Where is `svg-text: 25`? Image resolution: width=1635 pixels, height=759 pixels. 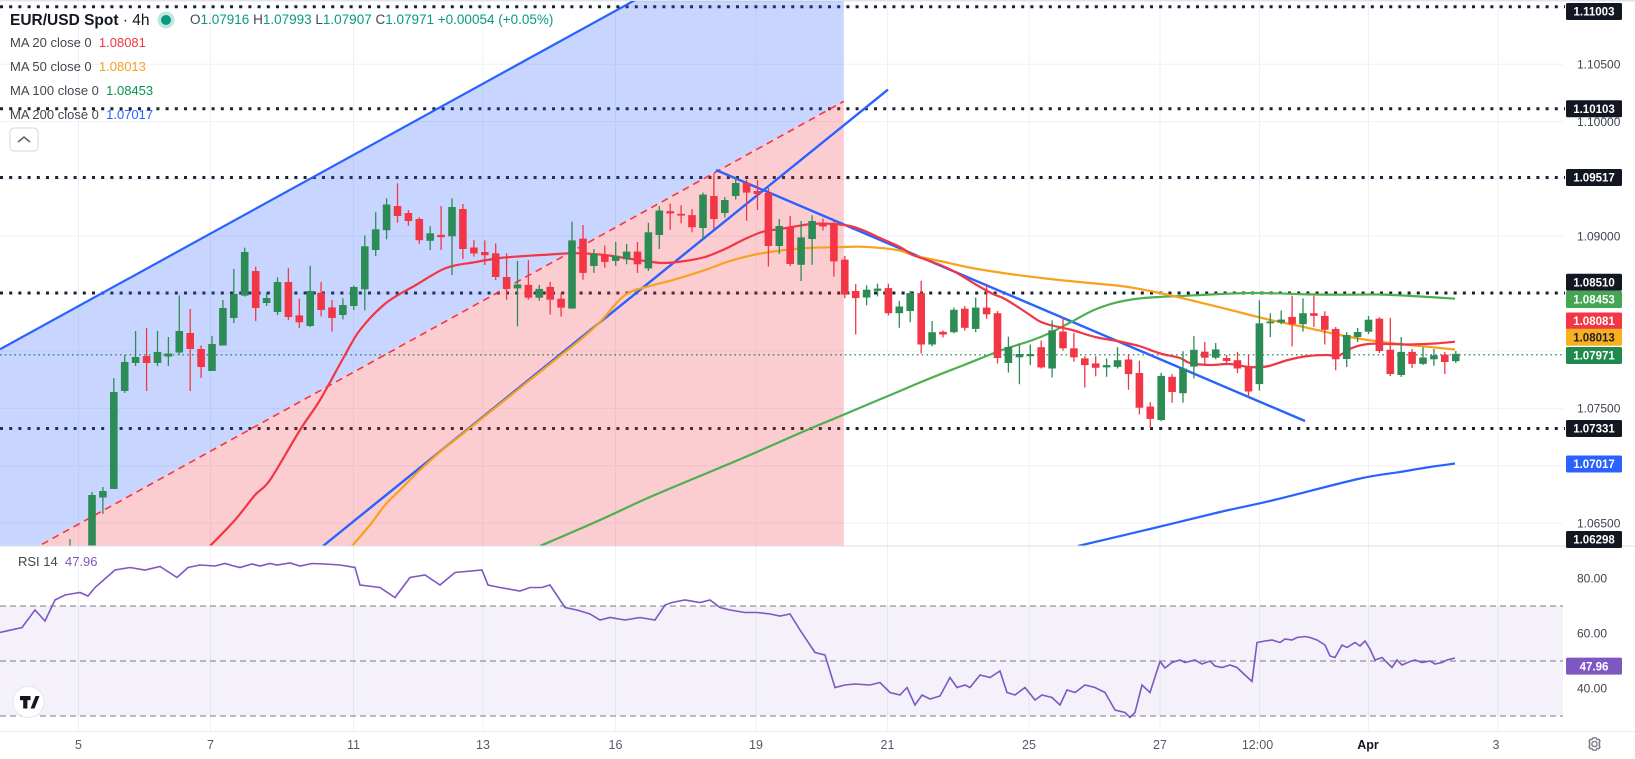
svg-text: 25 is located at coordinates (1029, 745).